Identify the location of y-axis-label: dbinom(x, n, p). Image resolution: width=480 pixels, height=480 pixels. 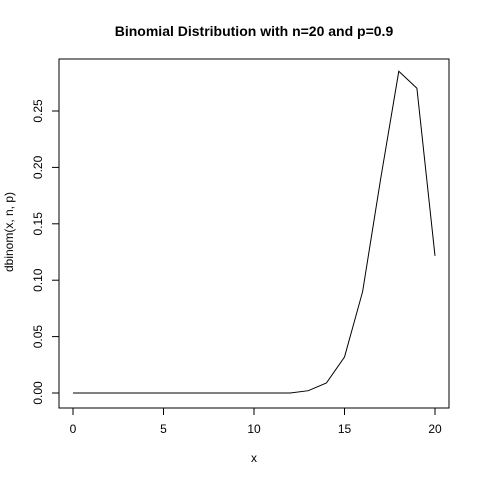
(9, 232).